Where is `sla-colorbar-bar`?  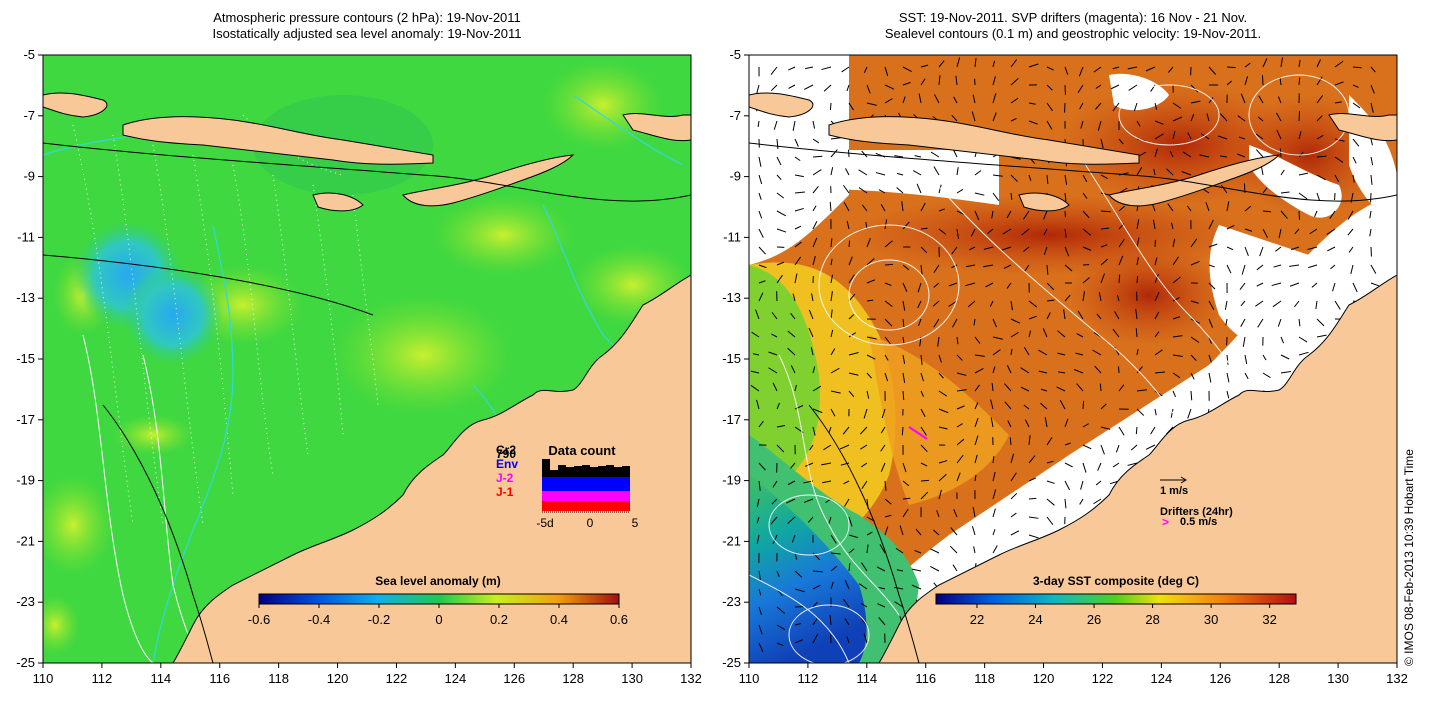 sla-colorbar-bar is located at coordinates (439, 599).